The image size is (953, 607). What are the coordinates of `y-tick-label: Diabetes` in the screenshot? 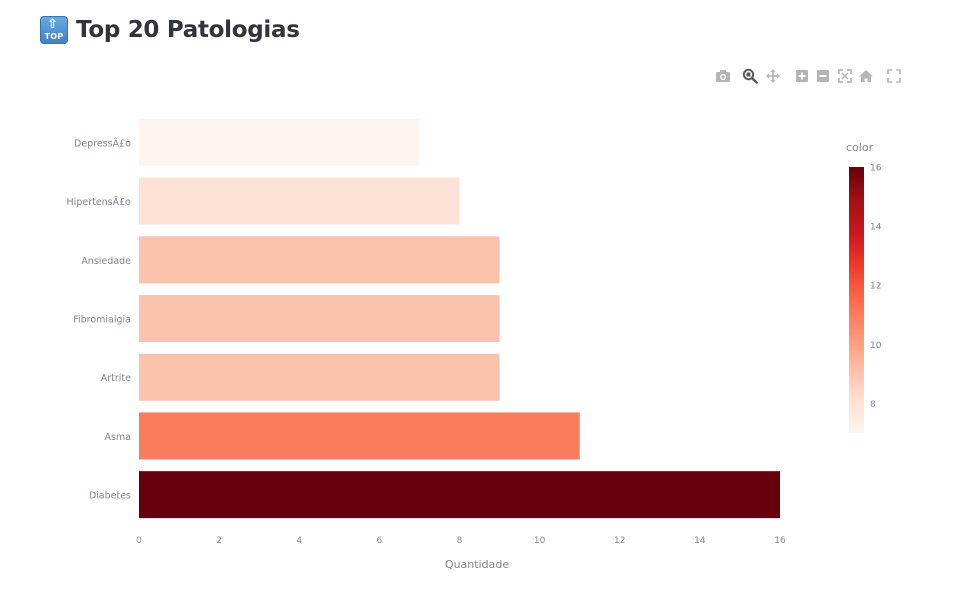 It's located at (110, 496).